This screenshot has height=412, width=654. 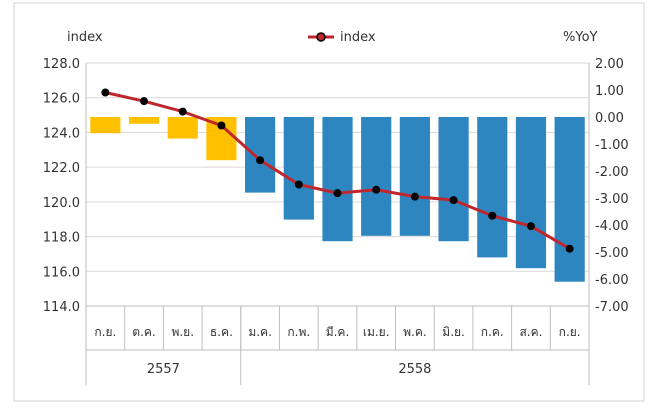 I want to click on category-label: ส.ค., so click(x=530, y=332).